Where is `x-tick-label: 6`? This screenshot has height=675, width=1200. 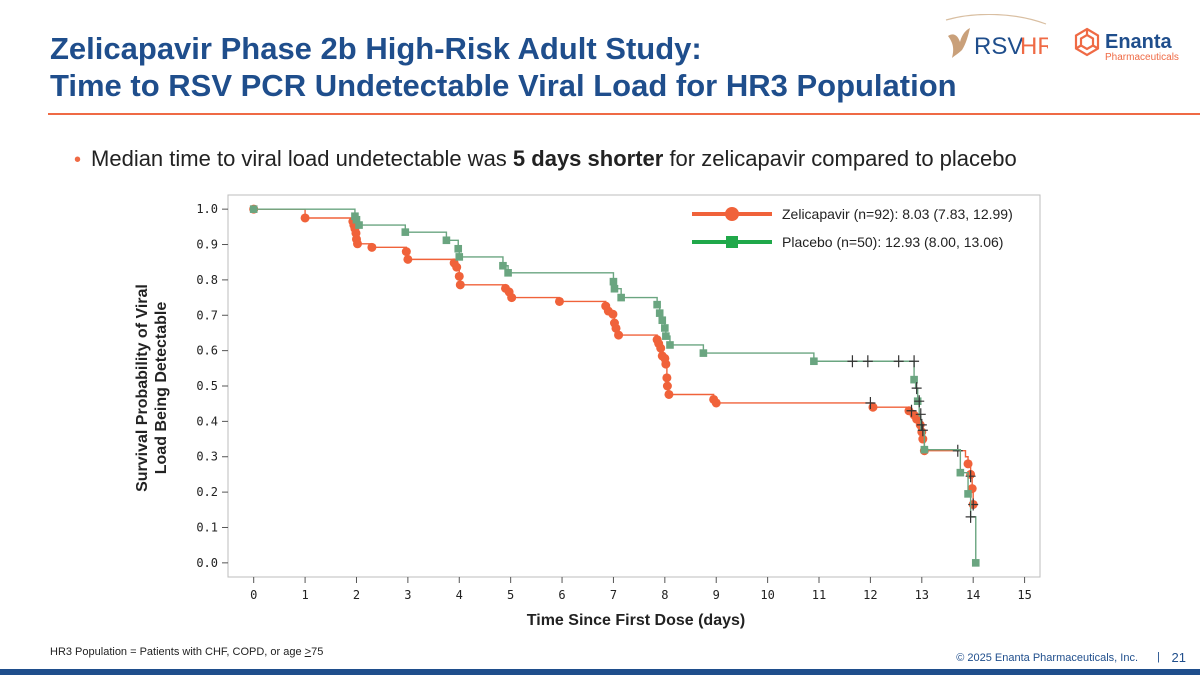 x-tick-label: 6 is located at coordinates (561, 595).